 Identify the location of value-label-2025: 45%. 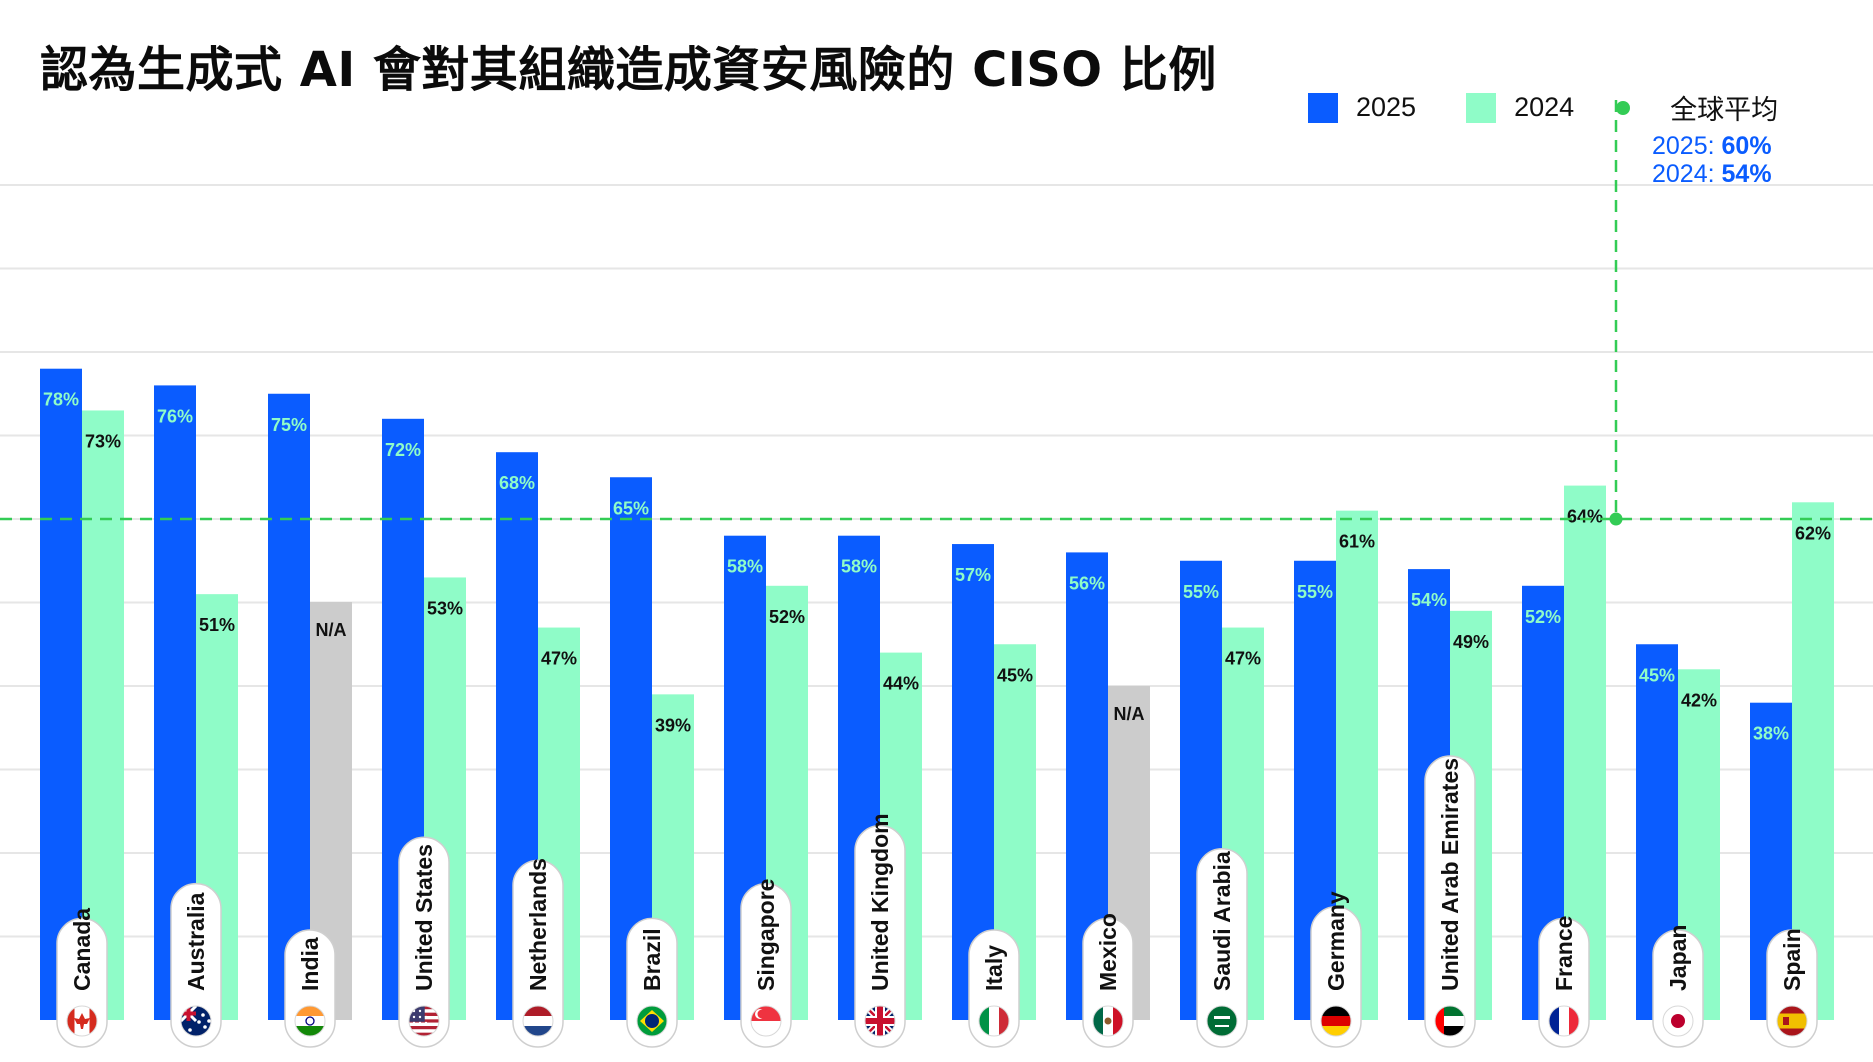
(1657, 675).